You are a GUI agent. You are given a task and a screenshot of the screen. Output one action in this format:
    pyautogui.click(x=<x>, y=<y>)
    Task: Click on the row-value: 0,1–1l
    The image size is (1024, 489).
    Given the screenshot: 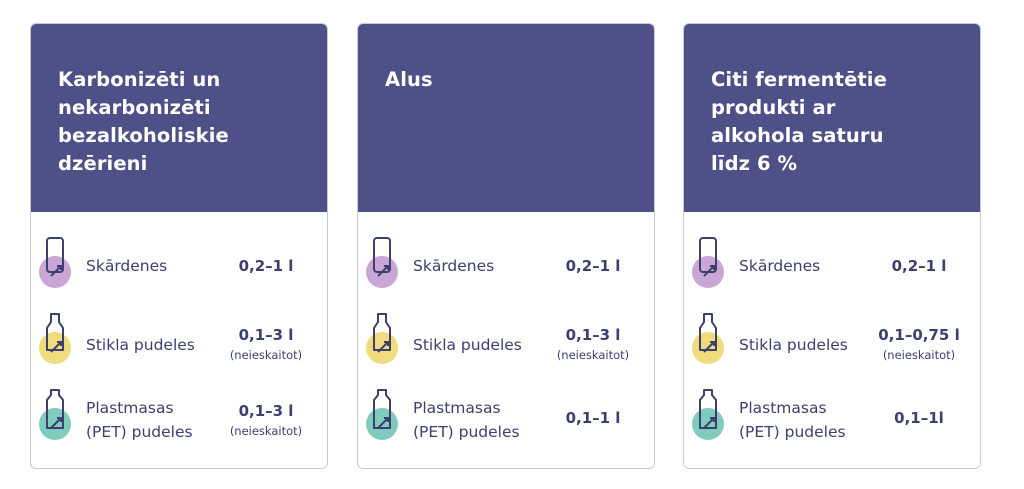 What is the action you would take?
    pyautogui.click(x=919, y=418)
    